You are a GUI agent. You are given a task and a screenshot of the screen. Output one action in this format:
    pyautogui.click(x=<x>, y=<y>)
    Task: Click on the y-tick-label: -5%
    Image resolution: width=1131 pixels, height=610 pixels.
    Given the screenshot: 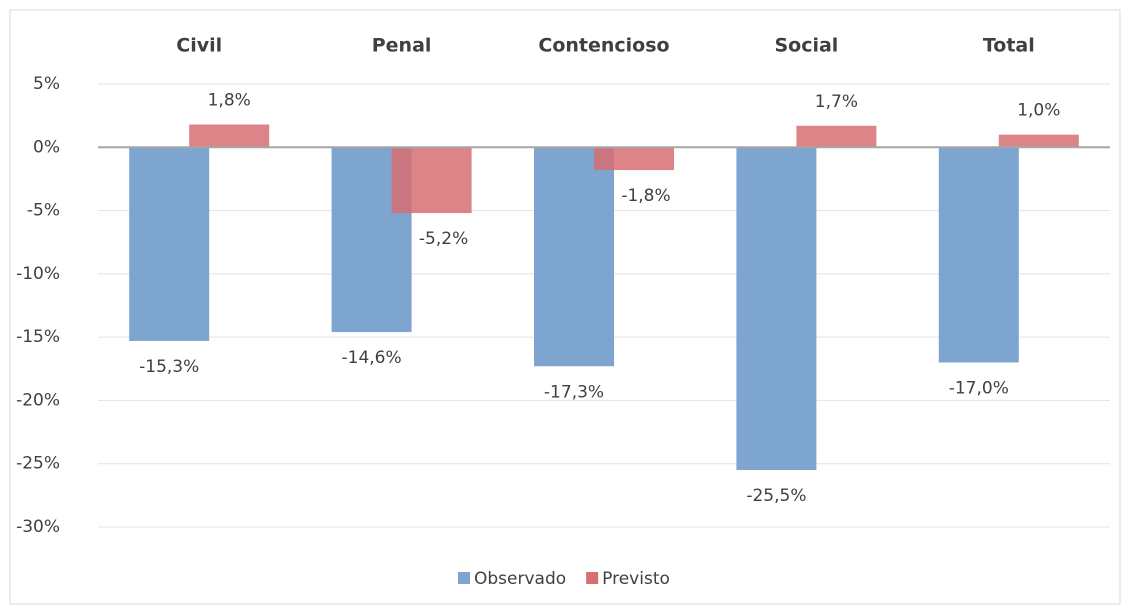 What is the action you would take?
    pyautogui.click(x=43, y=211)
    